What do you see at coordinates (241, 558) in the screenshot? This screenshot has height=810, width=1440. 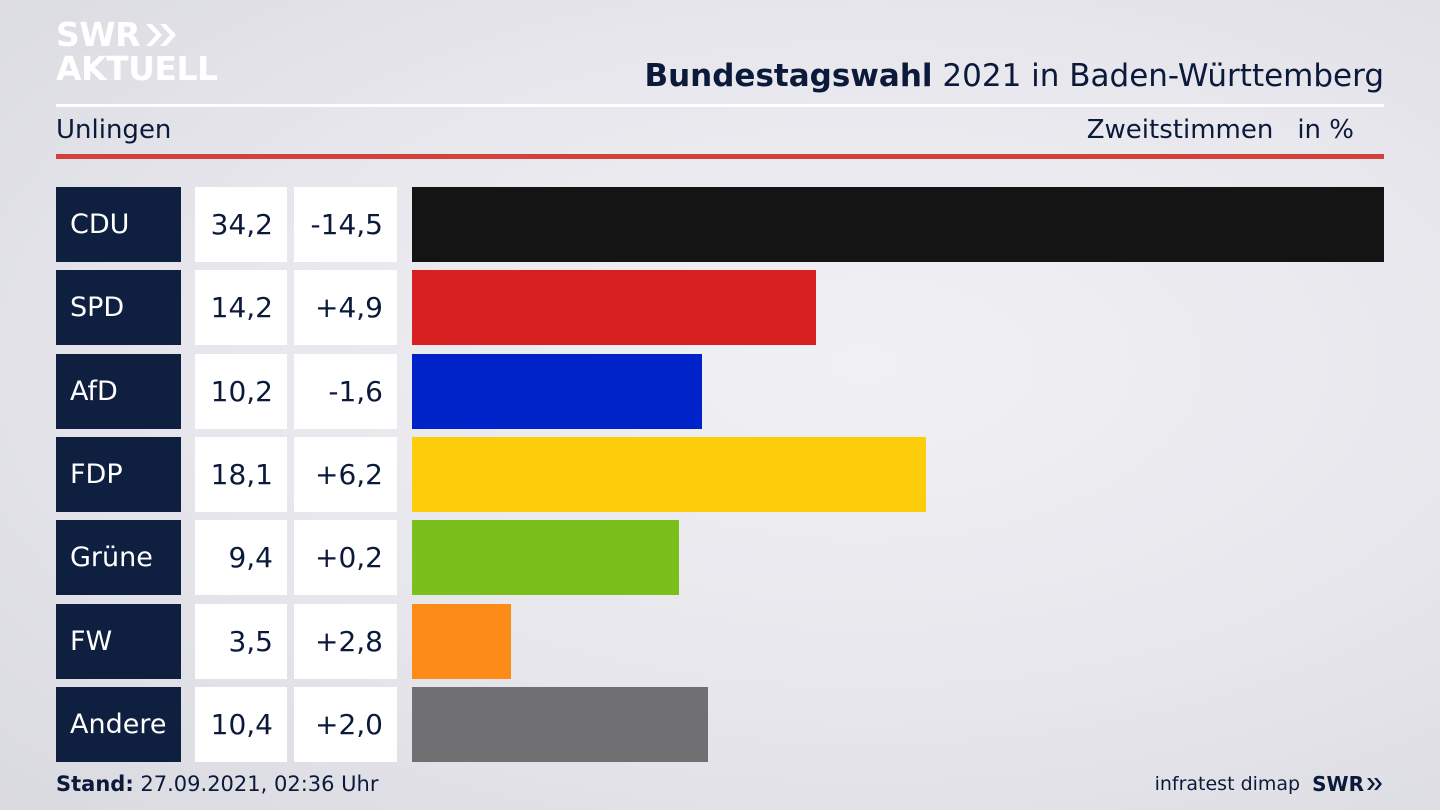 I see `vote-share-value: 9,4` at bounding box center [241, 558].